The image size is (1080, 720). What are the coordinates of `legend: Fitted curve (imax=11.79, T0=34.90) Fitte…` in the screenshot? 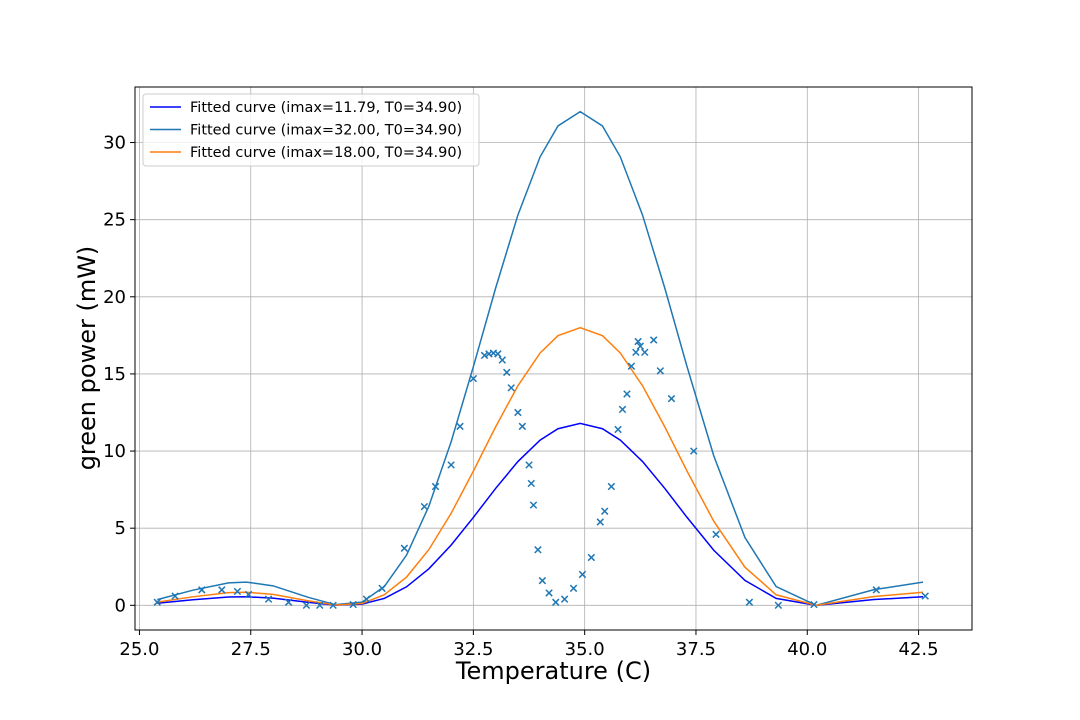 It's located at (311, 130).